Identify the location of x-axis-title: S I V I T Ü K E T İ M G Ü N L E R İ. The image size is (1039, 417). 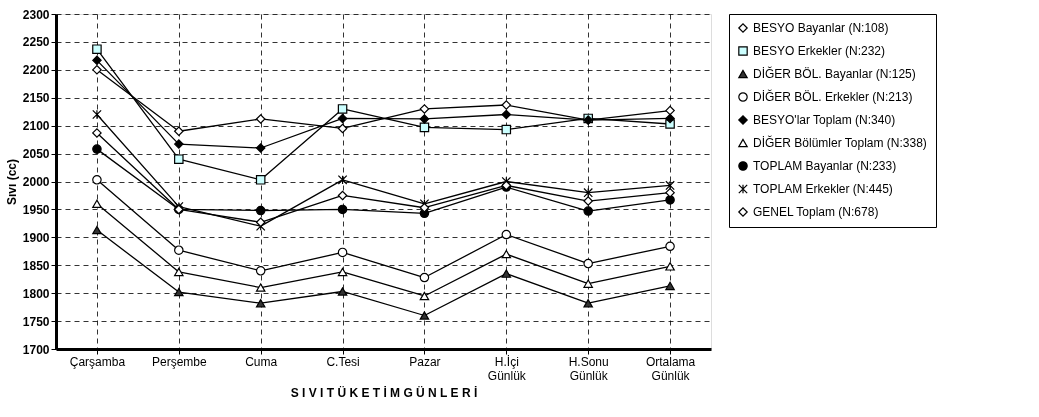
(384, 392).